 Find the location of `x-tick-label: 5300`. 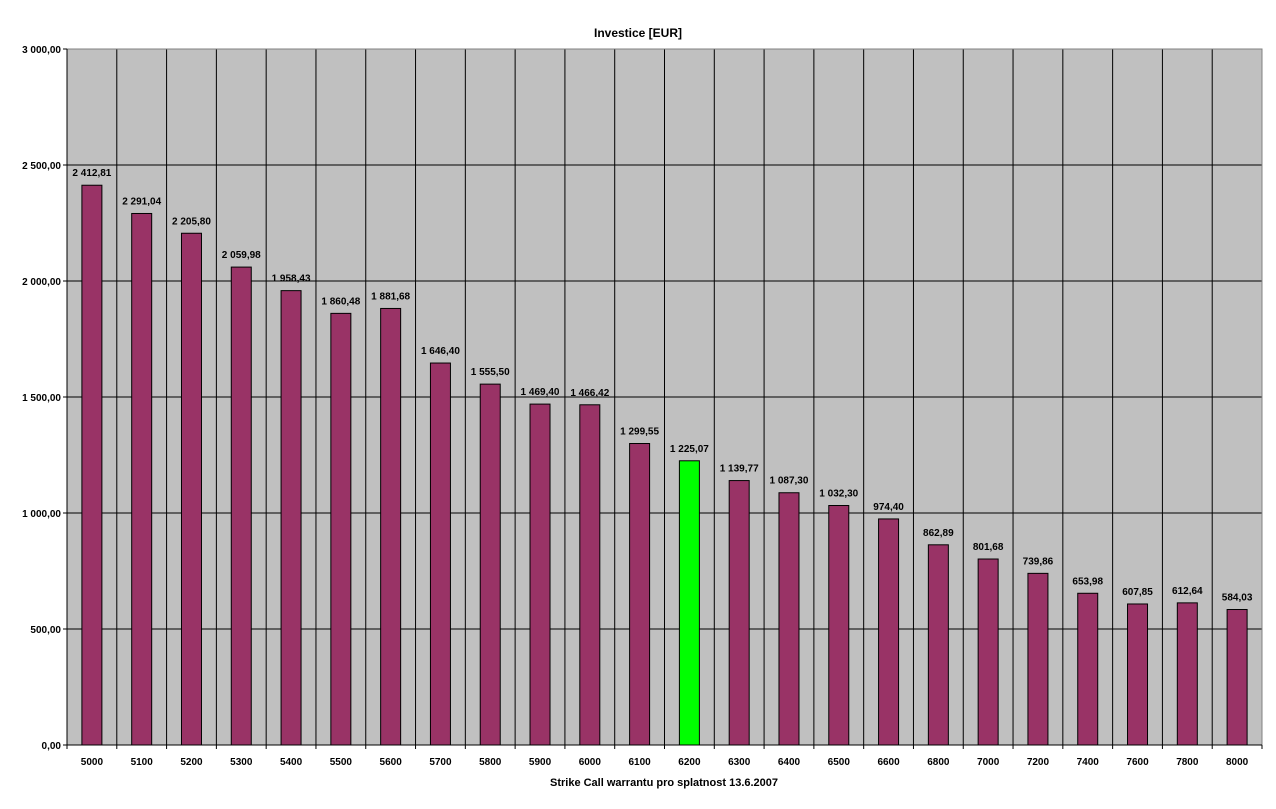

x-tick-label: 5300 is located at coordinates (241, 762).